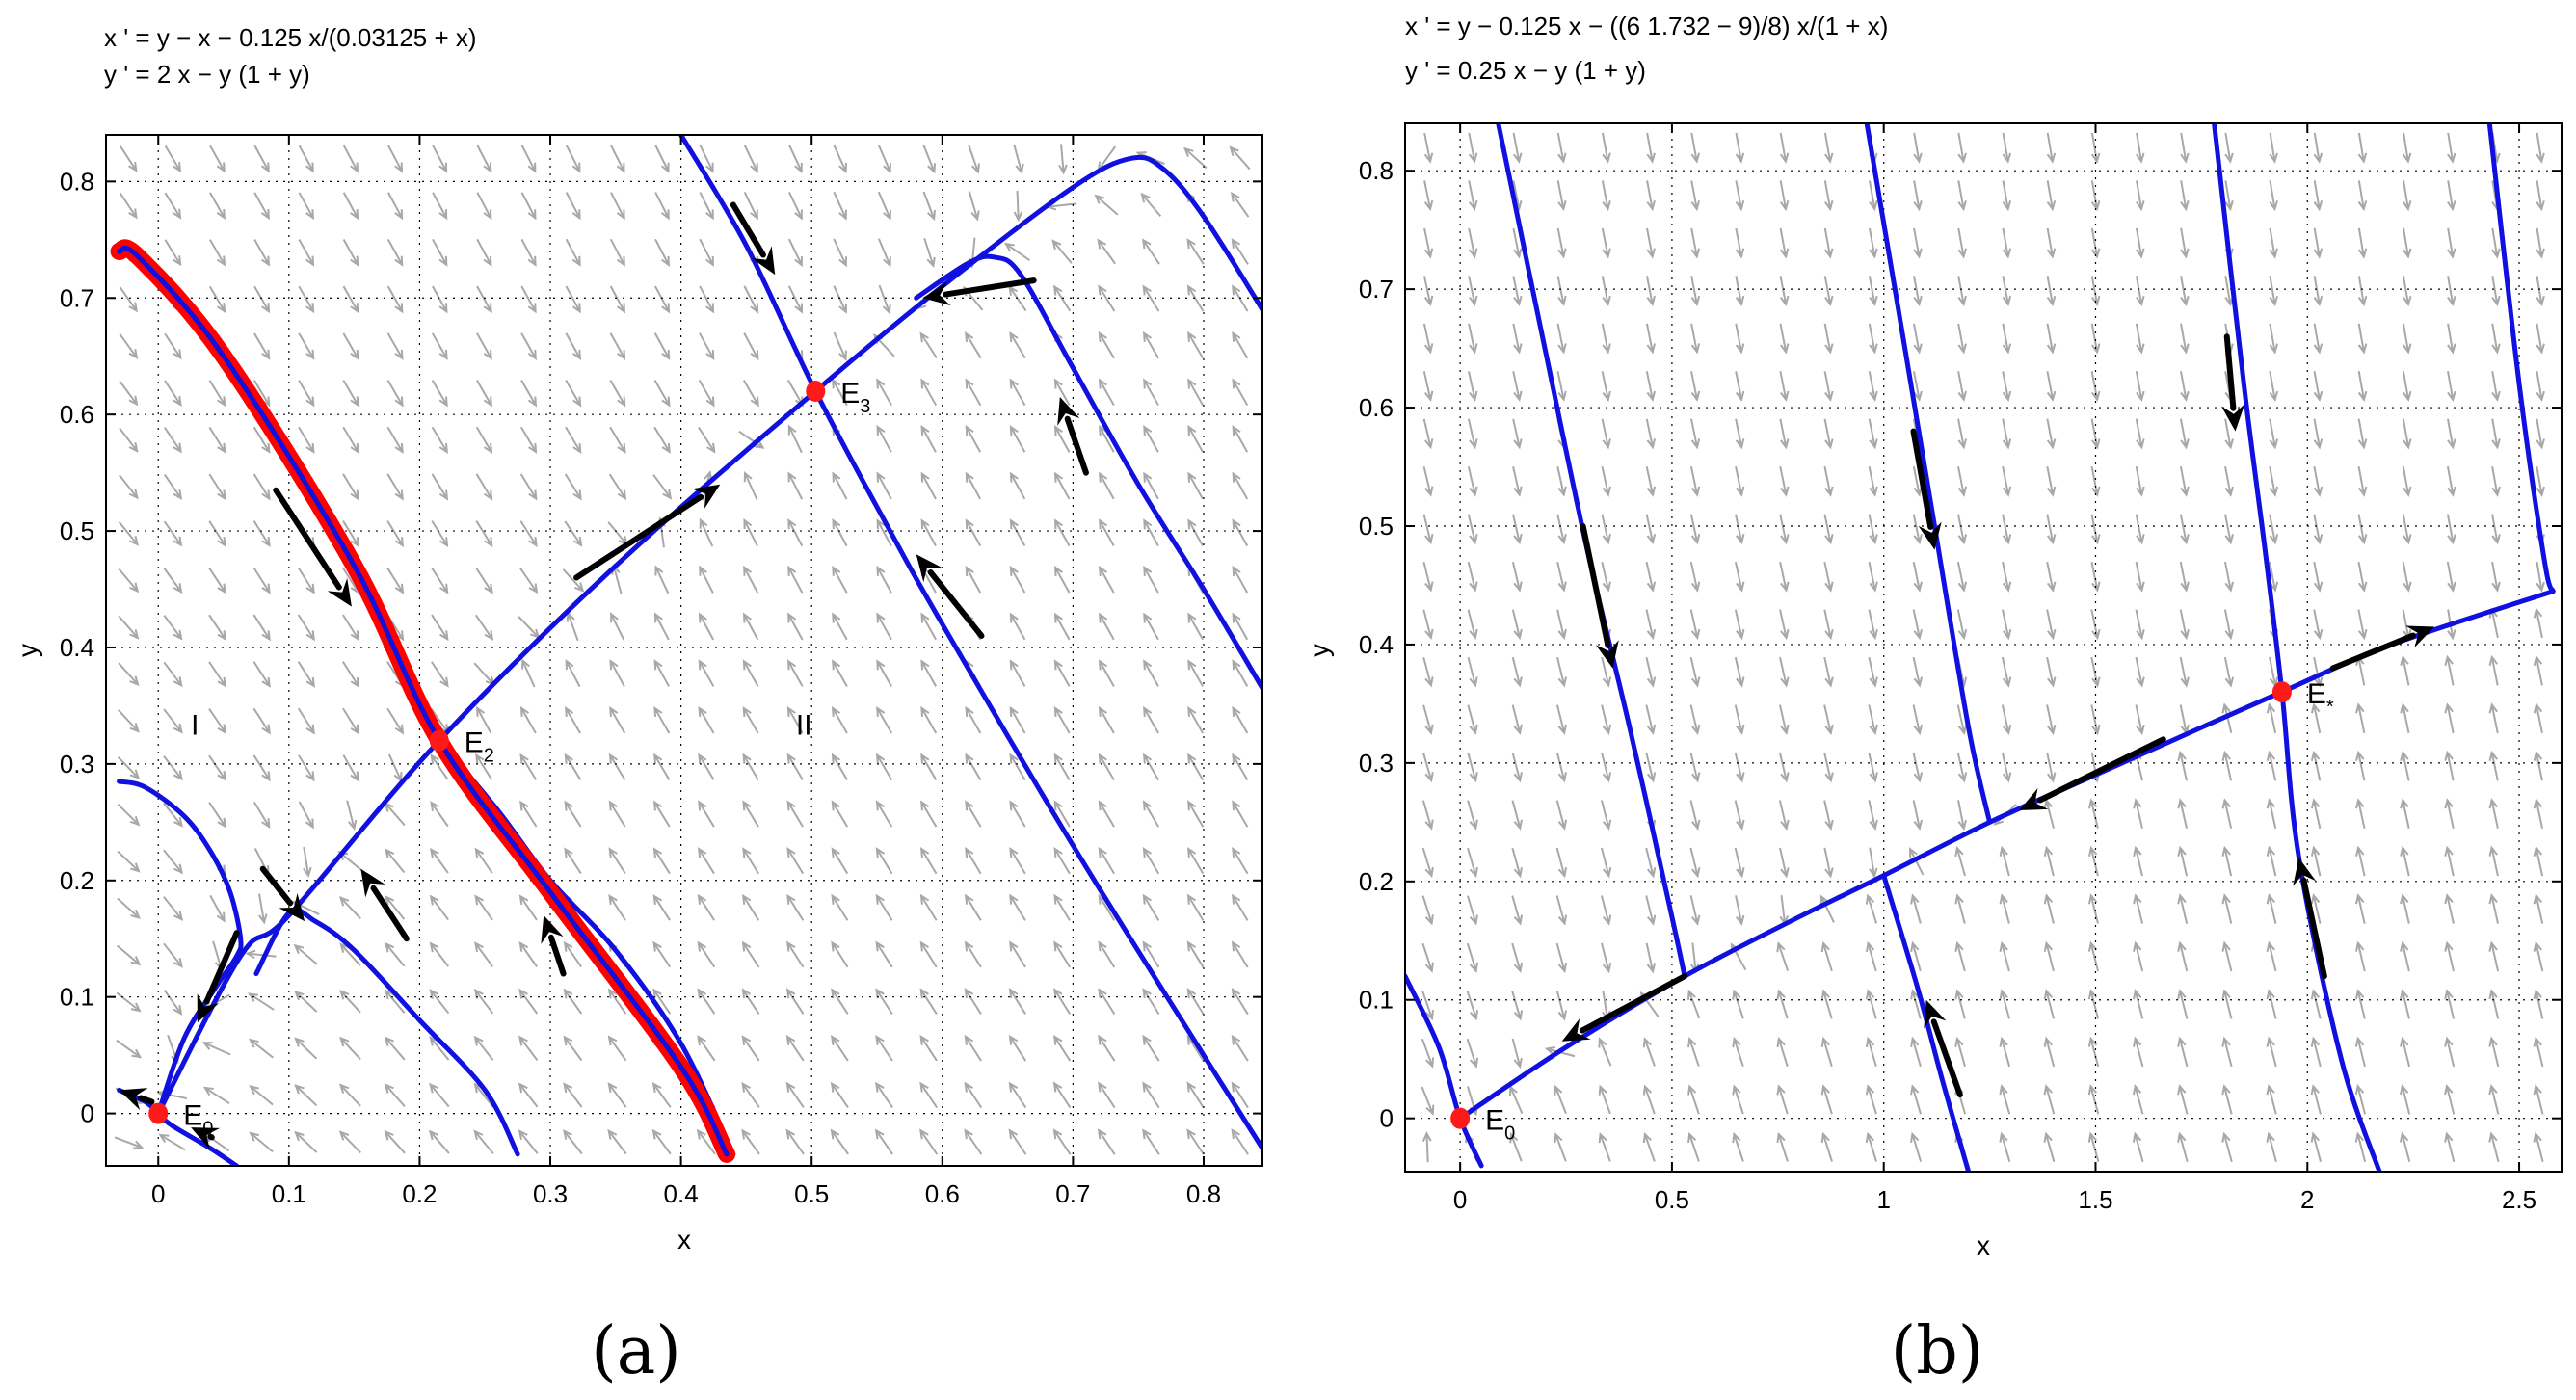 This screenshot has height=1400, width=2576. Describe the element at coordinates (207, 74) in the screenshot. I see `panel-a-equation-2: y ' = 2 x − y (1 + y)` at that location.